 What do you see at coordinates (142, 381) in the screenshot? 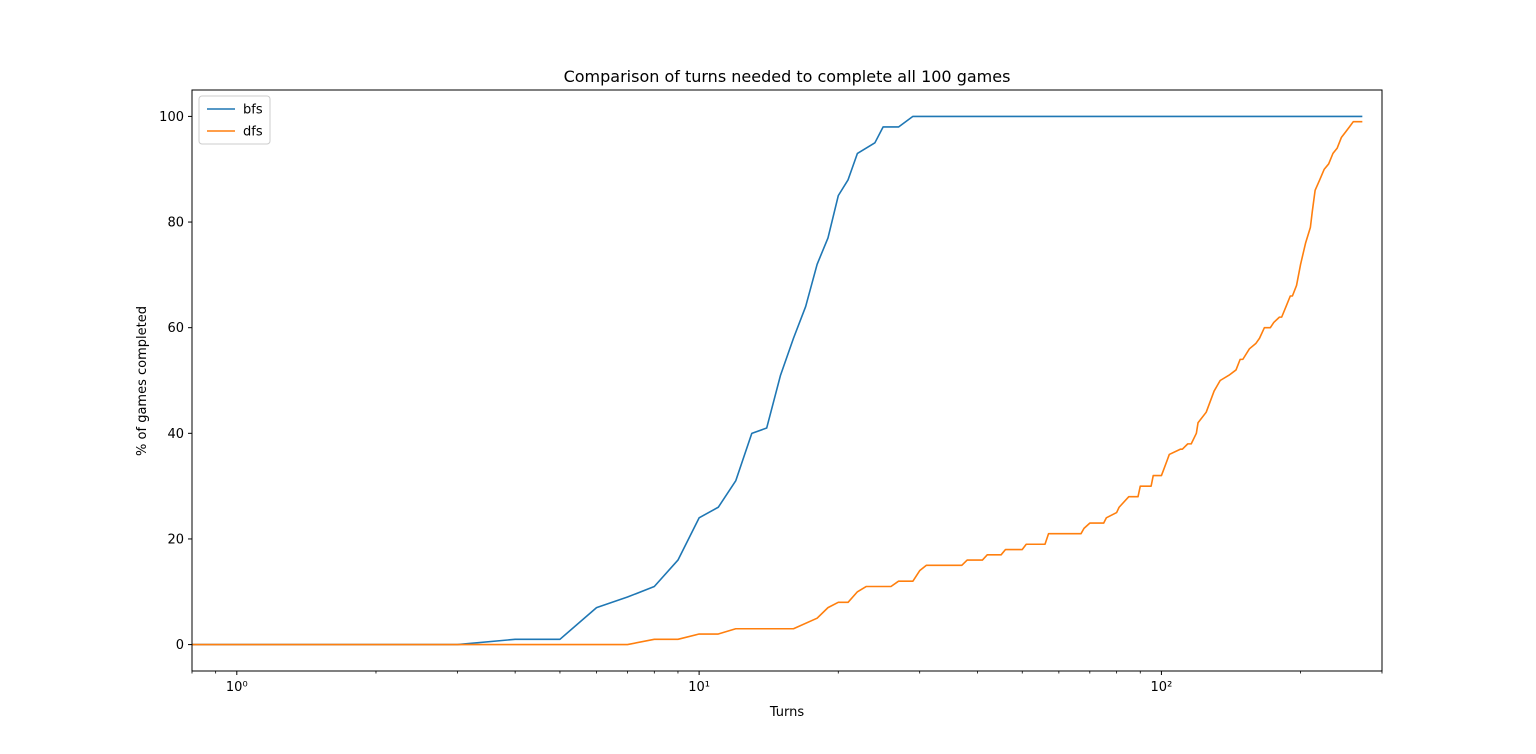
I see `y-axis-label: % of games completed` at bounding box center [142, 381].